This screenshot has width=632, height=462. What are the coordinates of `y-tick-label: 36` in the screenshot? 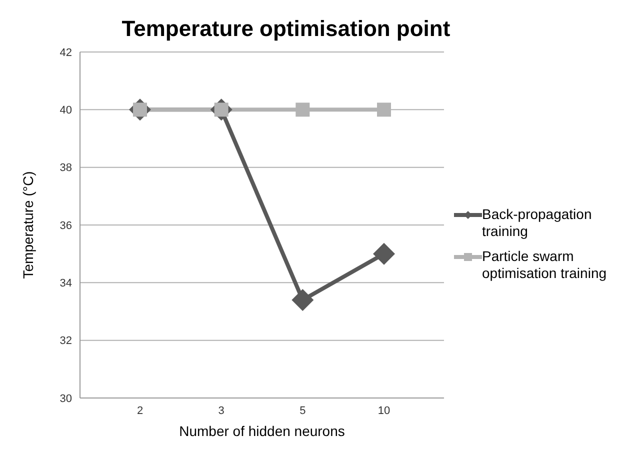 It's located at (66, 226).